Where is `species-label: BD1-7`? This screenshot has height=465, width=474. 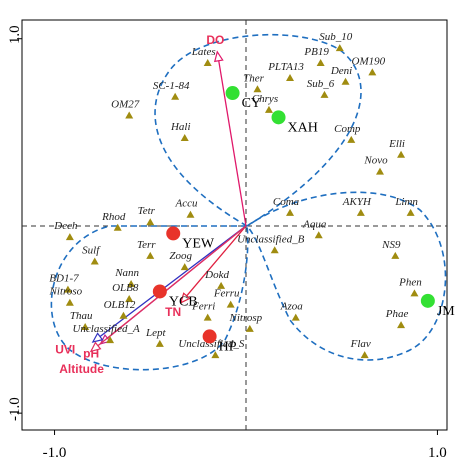
species-label: BD1-7 is located at coordinates (64, 279).